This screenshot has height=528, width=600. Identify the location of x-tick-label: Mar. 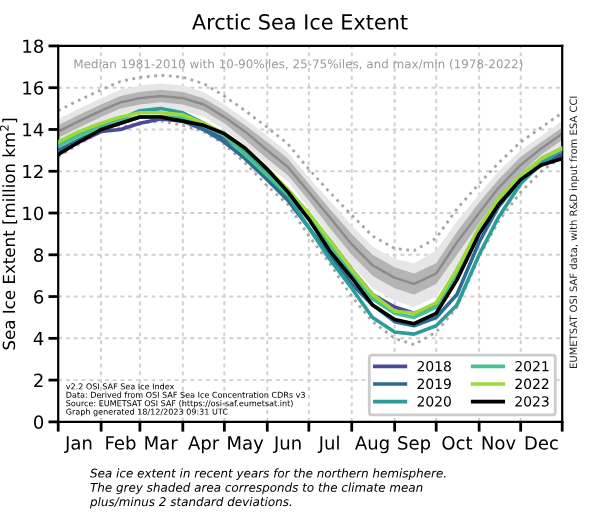
(161, 443).